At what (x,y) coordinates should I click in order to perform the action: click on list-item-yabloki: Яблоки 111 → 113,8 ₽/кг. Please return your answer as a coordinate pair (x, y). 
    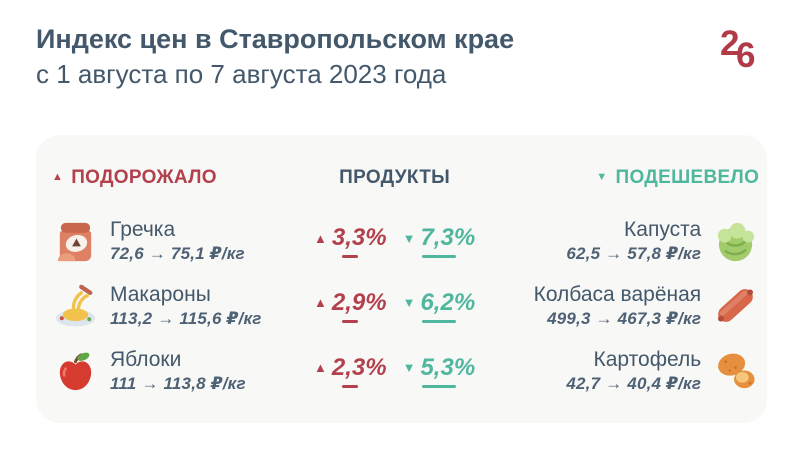
    Looking at the image, I should click on (183, 370).